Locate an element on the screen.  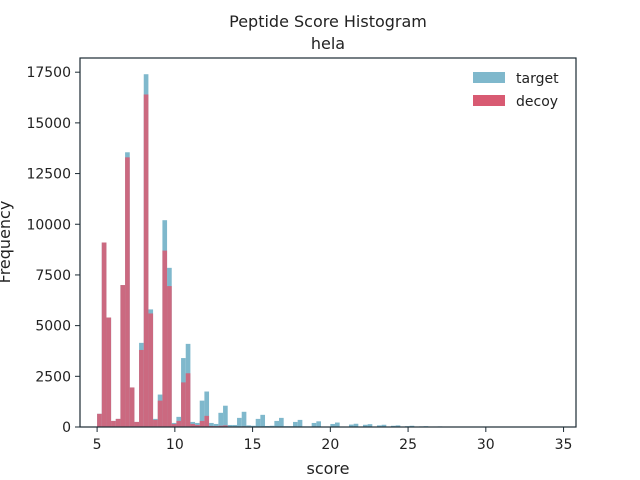
x-axis-label: score is located at coordinates (328, 468).